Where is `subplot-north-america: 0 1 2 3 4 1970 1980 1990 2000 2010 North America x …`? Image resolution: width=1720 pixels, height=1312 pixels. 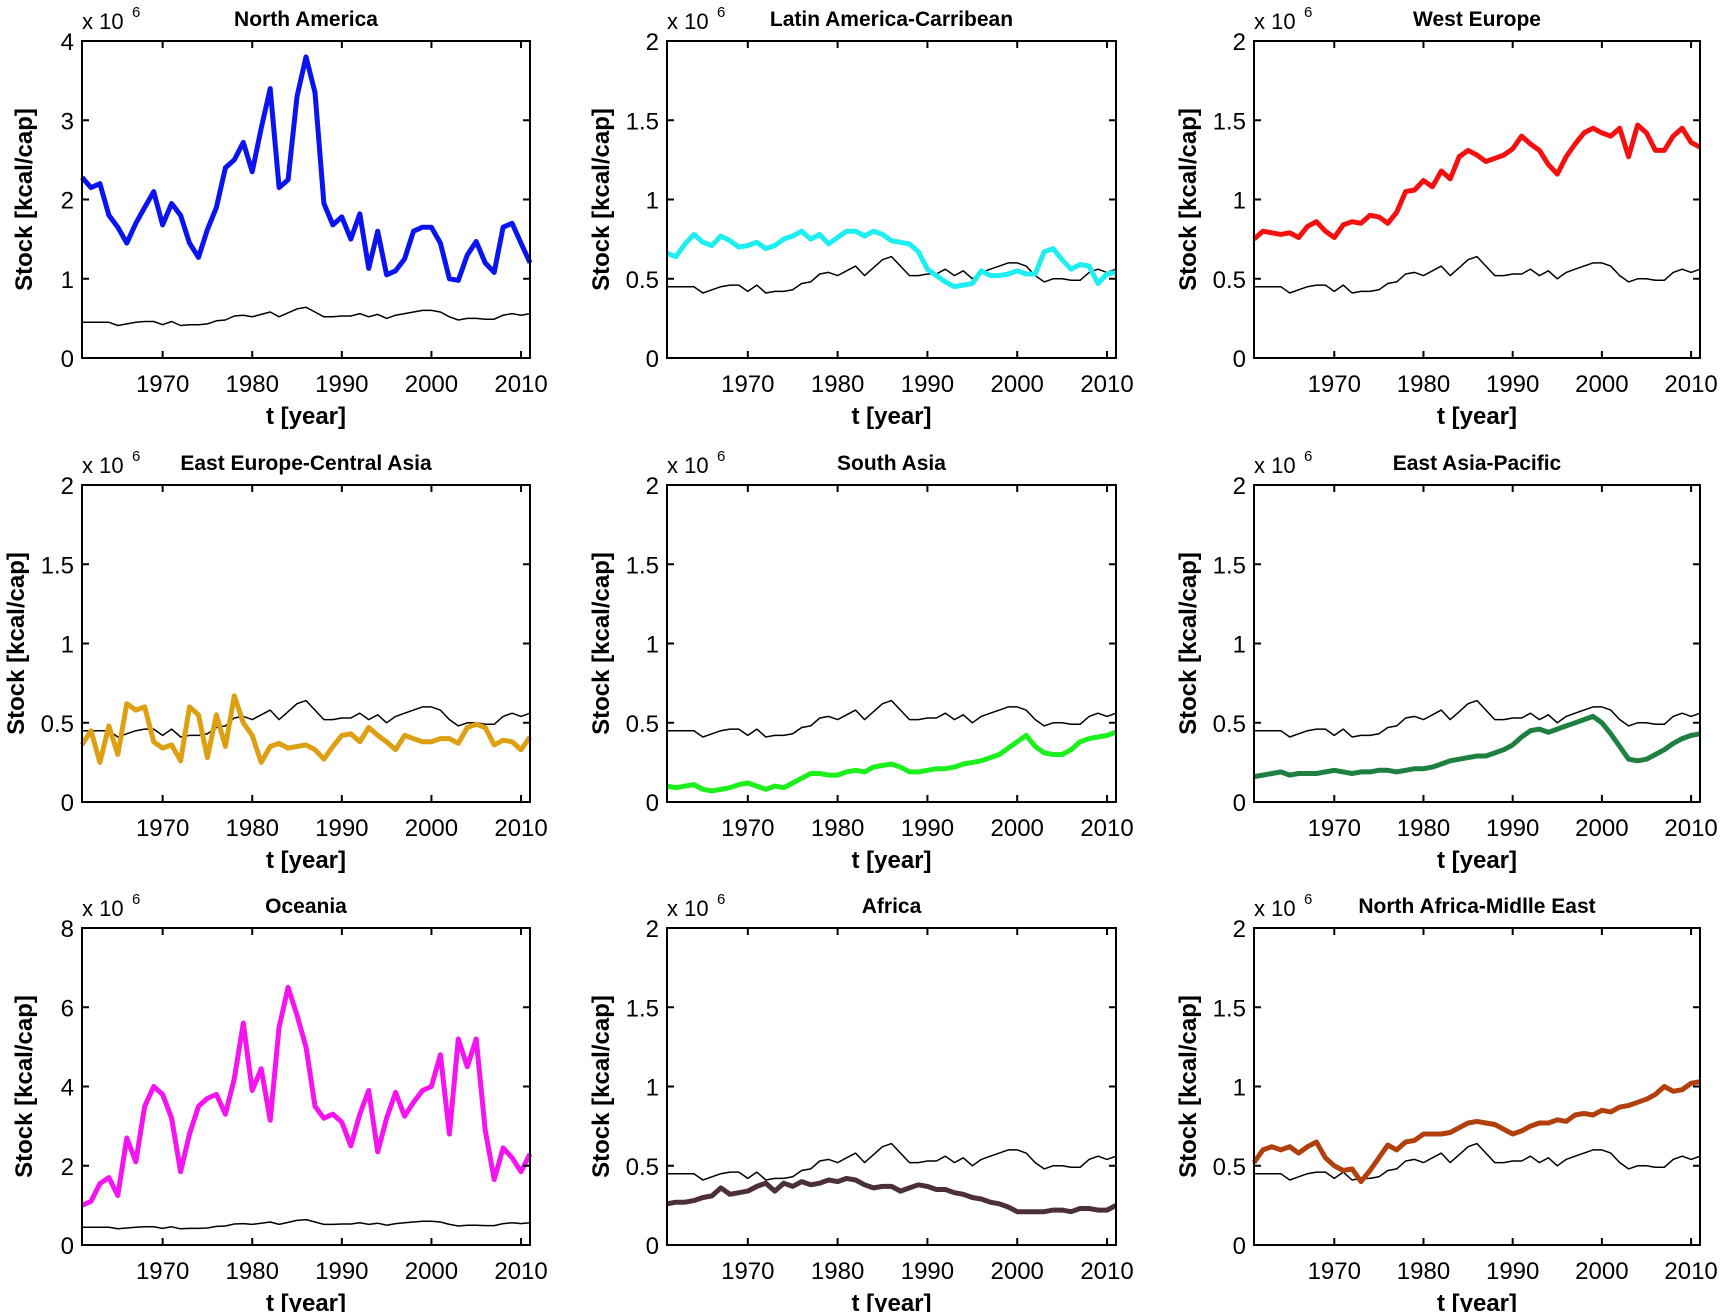
subplot-north-america: 0 1 2 3 4 1970 1980 1990 2000 2010 North America x … is located at coordinates (279, 217).